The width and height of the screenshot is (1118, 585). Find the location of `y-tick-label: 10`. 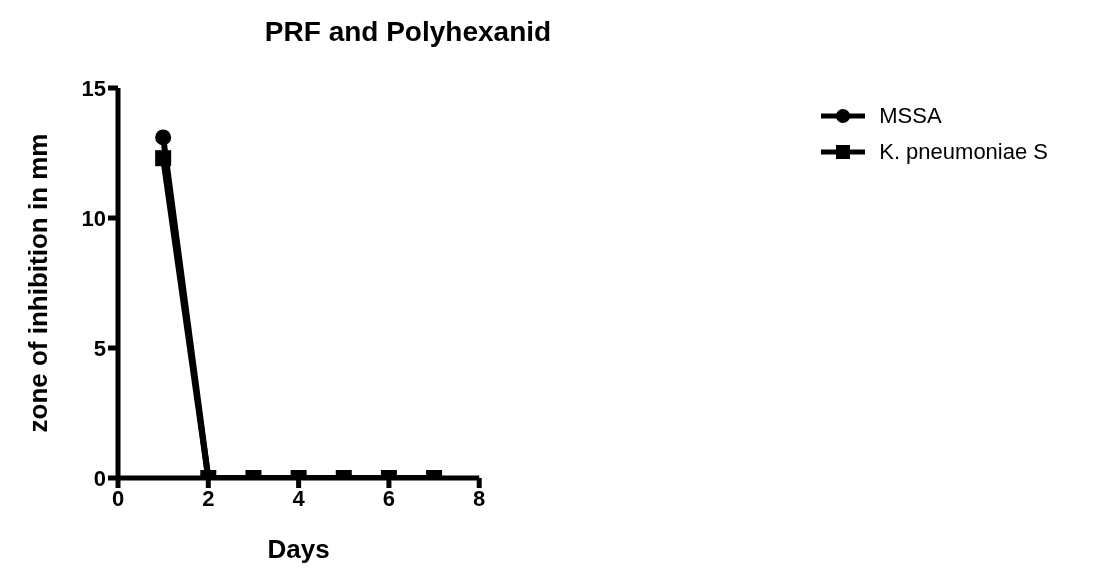

y-tick-label: 10 is located at coordinates (93, 218).